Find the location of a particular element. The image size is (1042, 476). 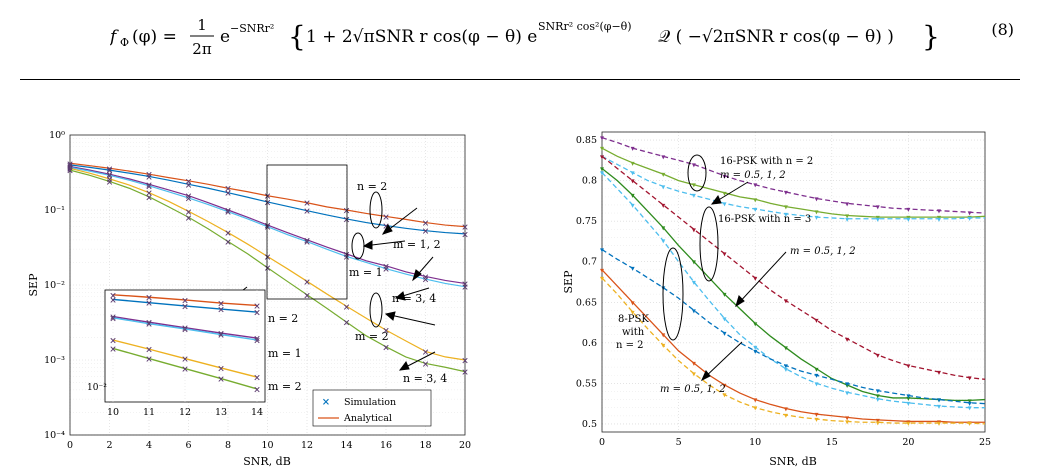

legend-box is located at coordinates (372, 408).